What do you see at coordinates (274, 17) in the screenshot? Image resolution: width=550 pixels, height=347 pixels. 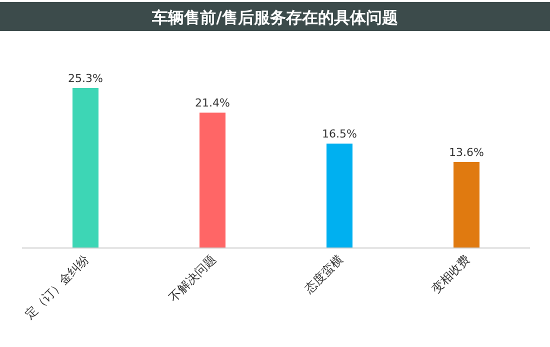 I see `chart-title: 车辆售前/售后服务存在的具体问题` at bounding box center [274, 17].